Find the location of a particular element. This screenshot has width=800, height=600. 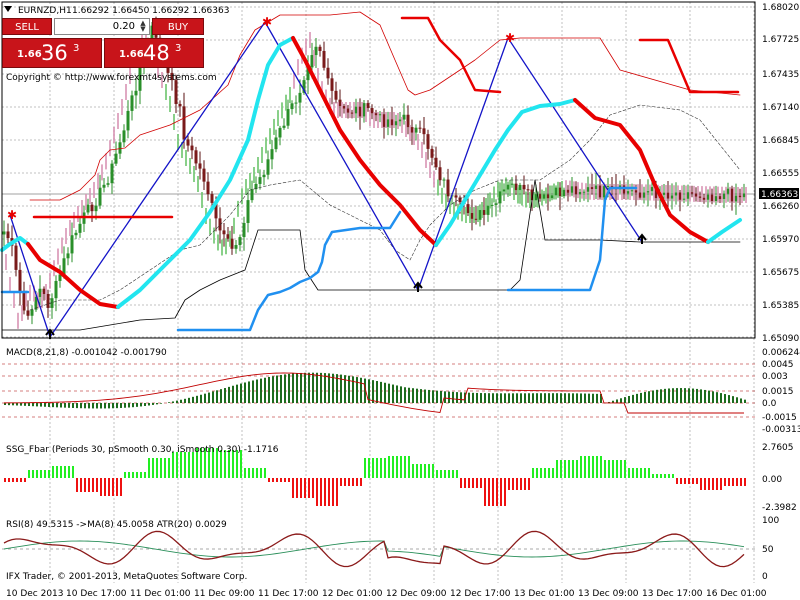

sell-button: SELL is located at coordinates (27, 26).